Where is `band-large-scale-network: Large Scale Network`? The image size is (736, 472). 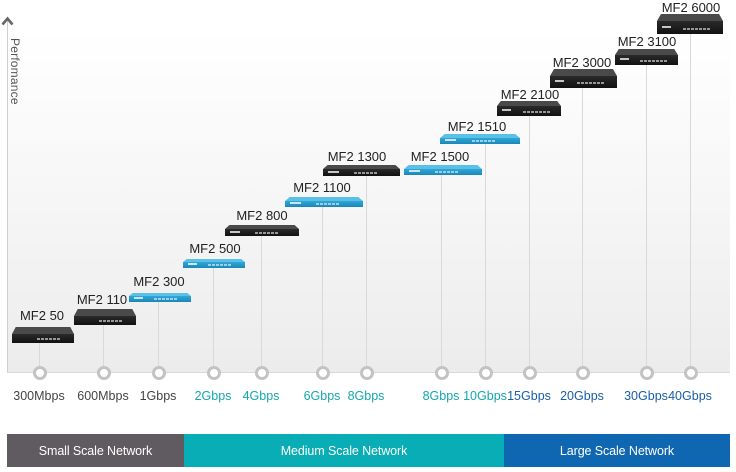
band-large-scale-network: Large Scale Network is located at coordinates (617, 450).